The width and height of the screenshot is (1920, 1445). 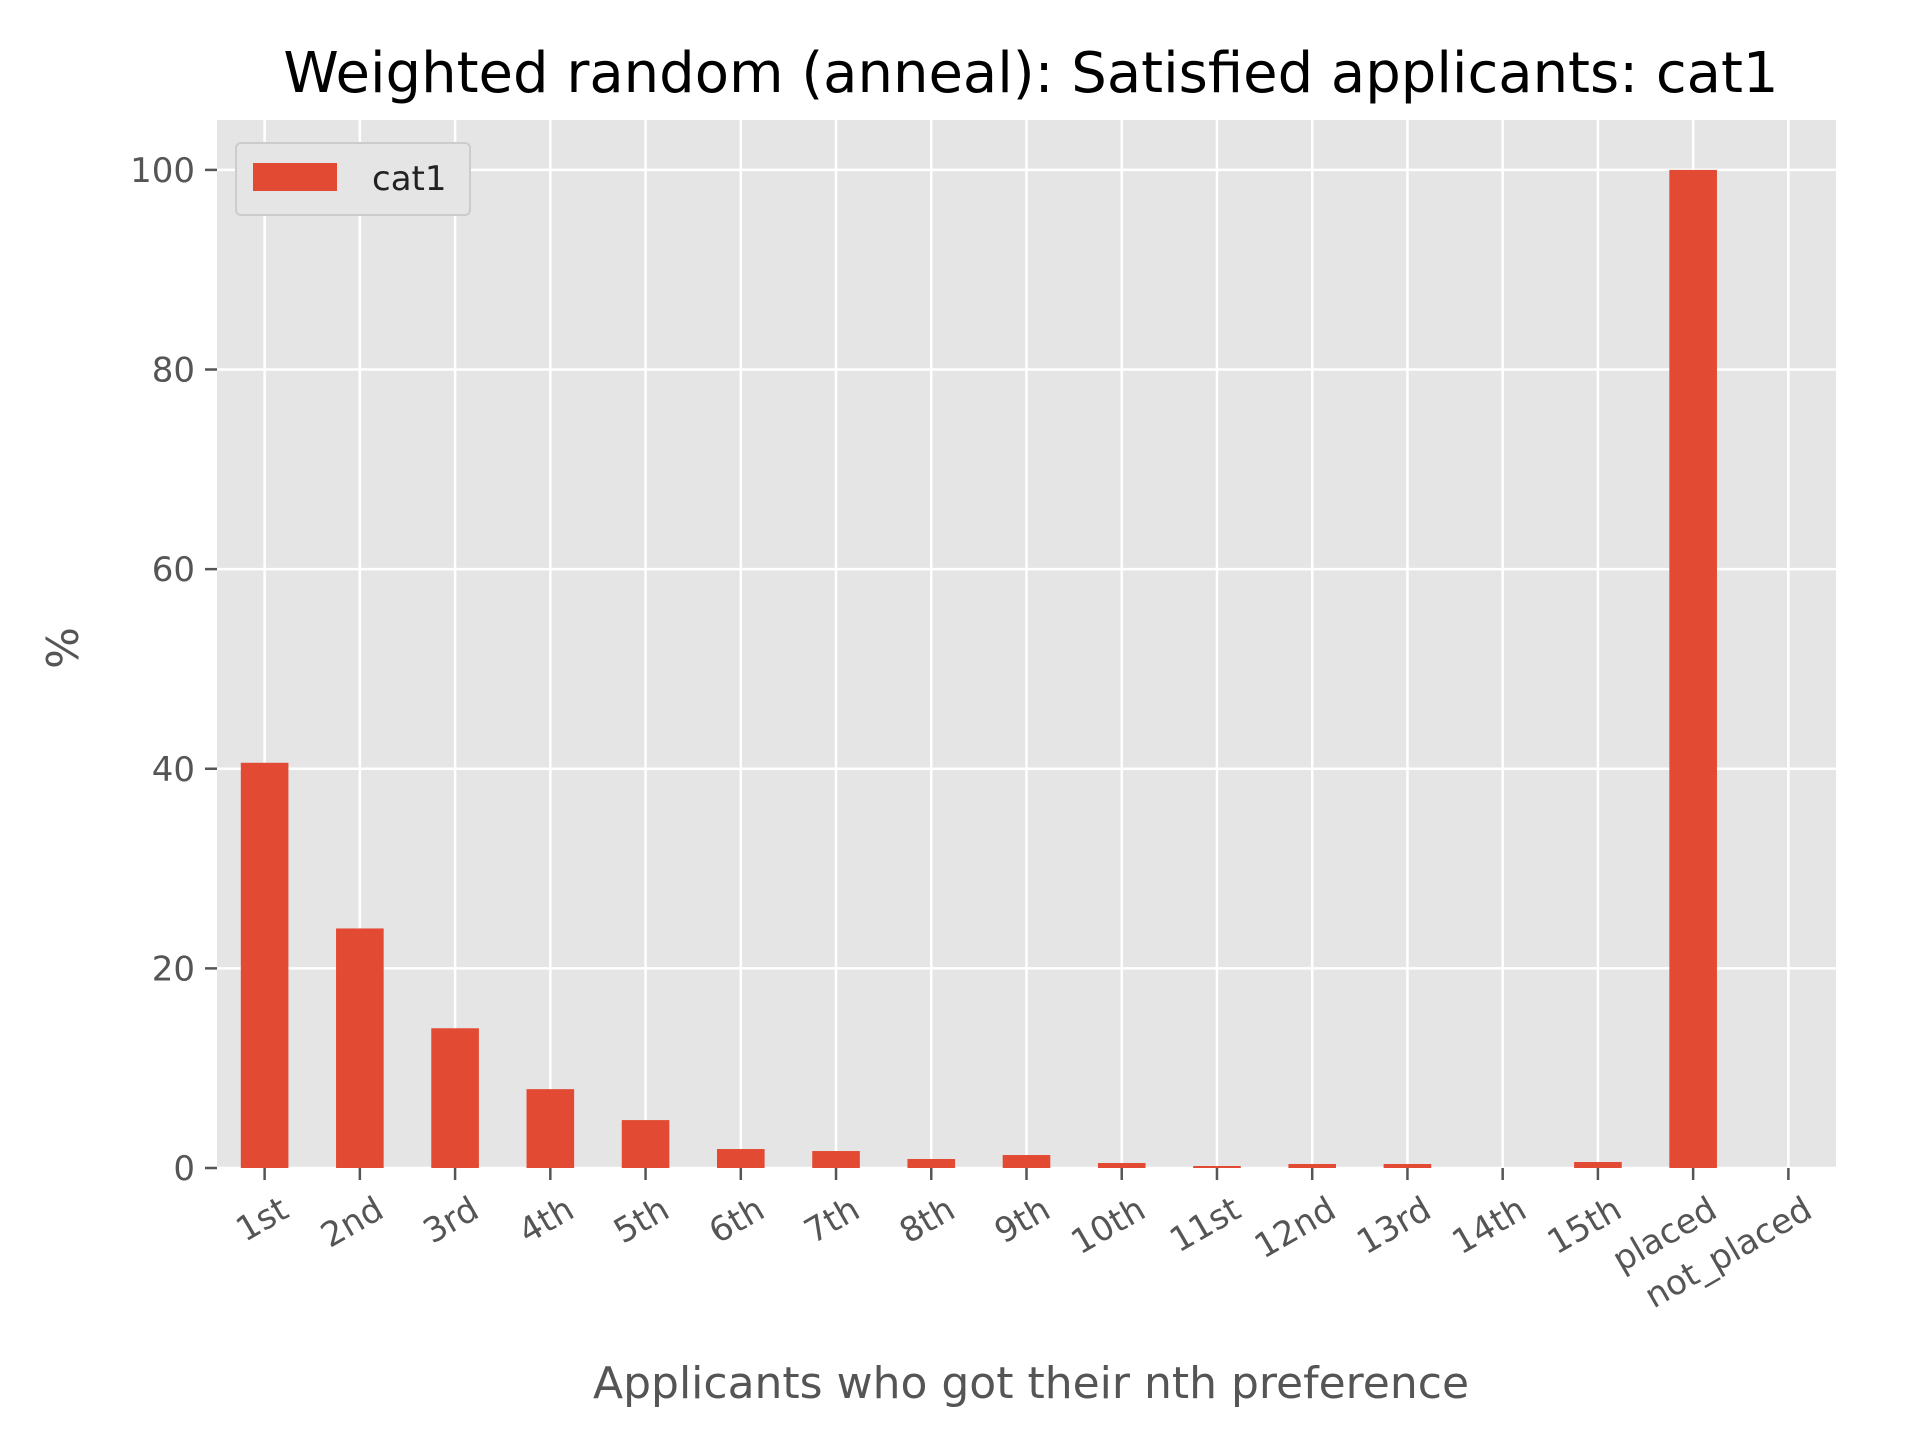 What do you see at coordinates (1031, 1383) in the screenshot?
I see `x-axis-title: Applicants who got their nth preference` at bounding box center [1031, 1383].